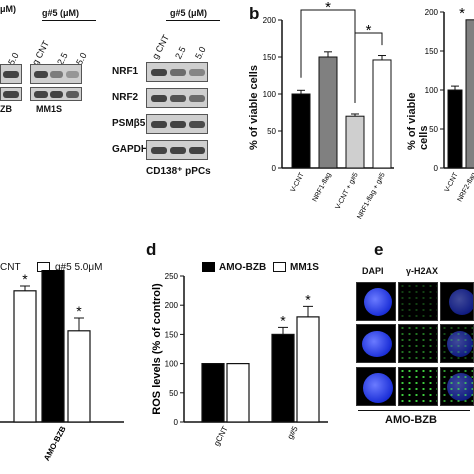 The height and width of the screenshot is (474, 474). What do you see at coordinates (61, 13) in the screenshot?
I see `g5-header: g#5 (μM)` at bounding box center [61, 13].